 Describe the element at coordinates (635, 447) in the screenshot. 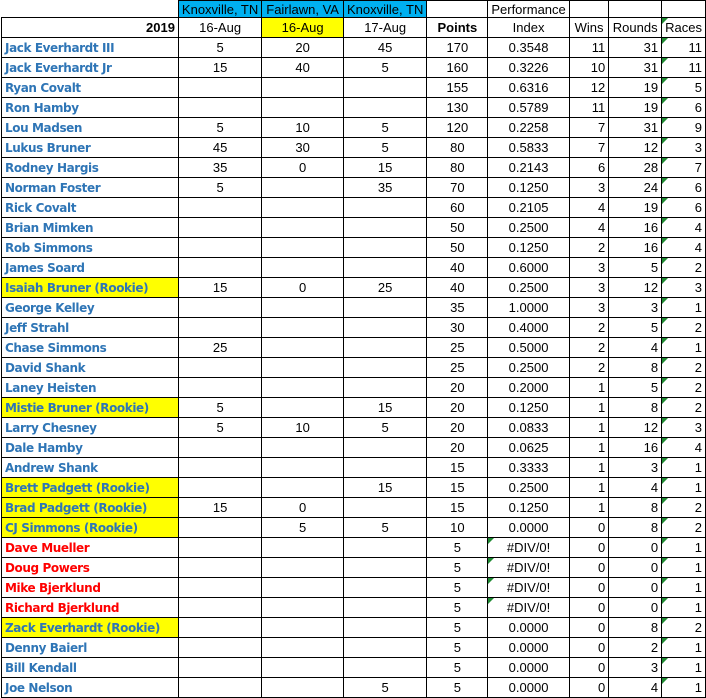

I see `rounds-cell: 16` at that location.